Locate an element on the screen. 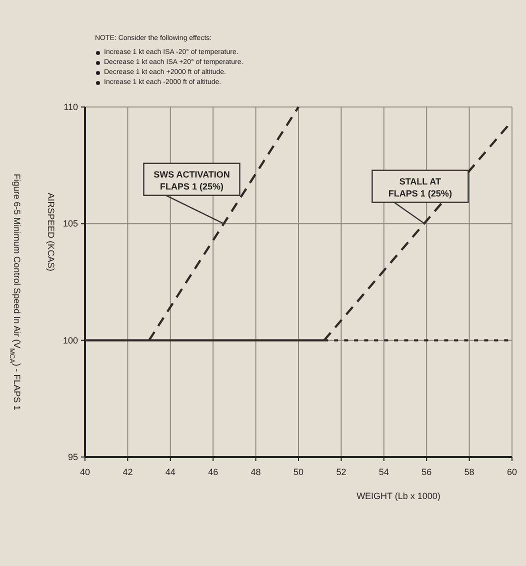 Image resolution: width=526 pixels, height=566 pixels. annotation: STALL AT FLAPS 1 (25%) is located at coordinates (420, 187).